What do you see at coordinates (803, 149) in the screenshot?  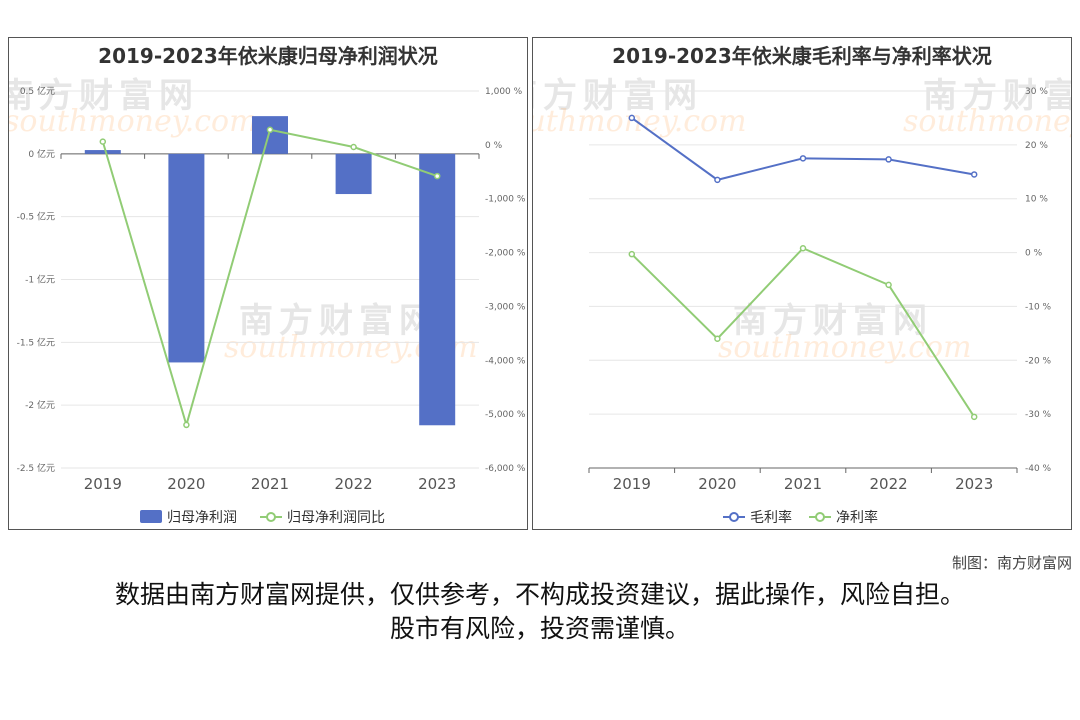 I see `gross-margin-line` at bounding box center [803, 149].